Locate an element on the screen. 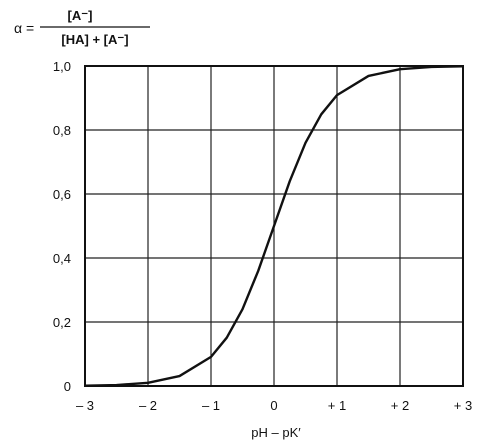 Image resolution: width=492 pixels, height=447 pixels. y-tick-labels: 0 0,2 0,4 0,6 0,8 1,0 is located at coordinates (62, 226).